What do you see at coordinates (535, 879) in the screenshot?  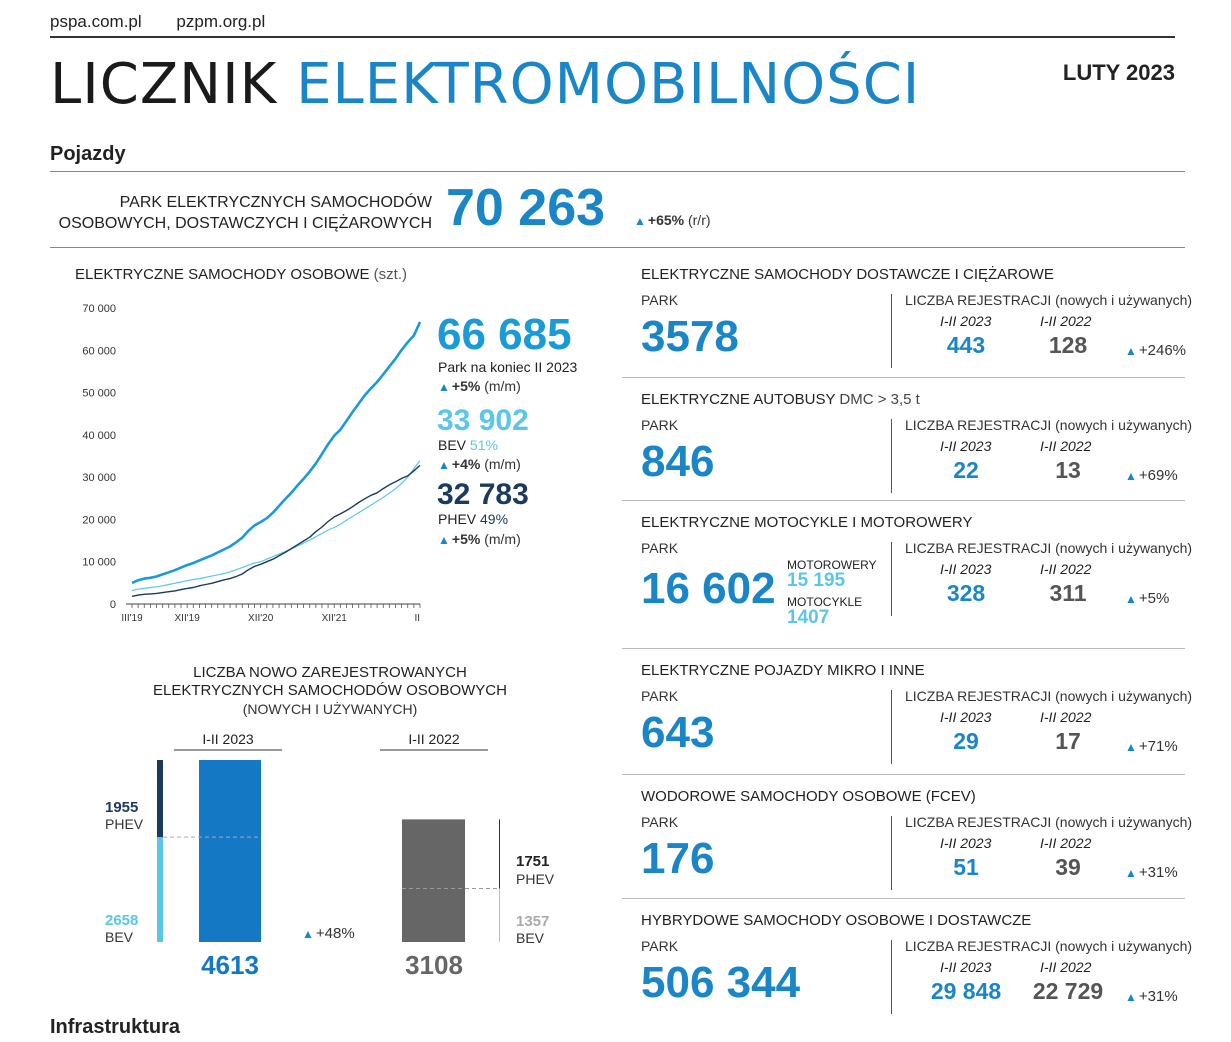 I see `phev-2022-label: PHEV` at bounding box center [535, 879].